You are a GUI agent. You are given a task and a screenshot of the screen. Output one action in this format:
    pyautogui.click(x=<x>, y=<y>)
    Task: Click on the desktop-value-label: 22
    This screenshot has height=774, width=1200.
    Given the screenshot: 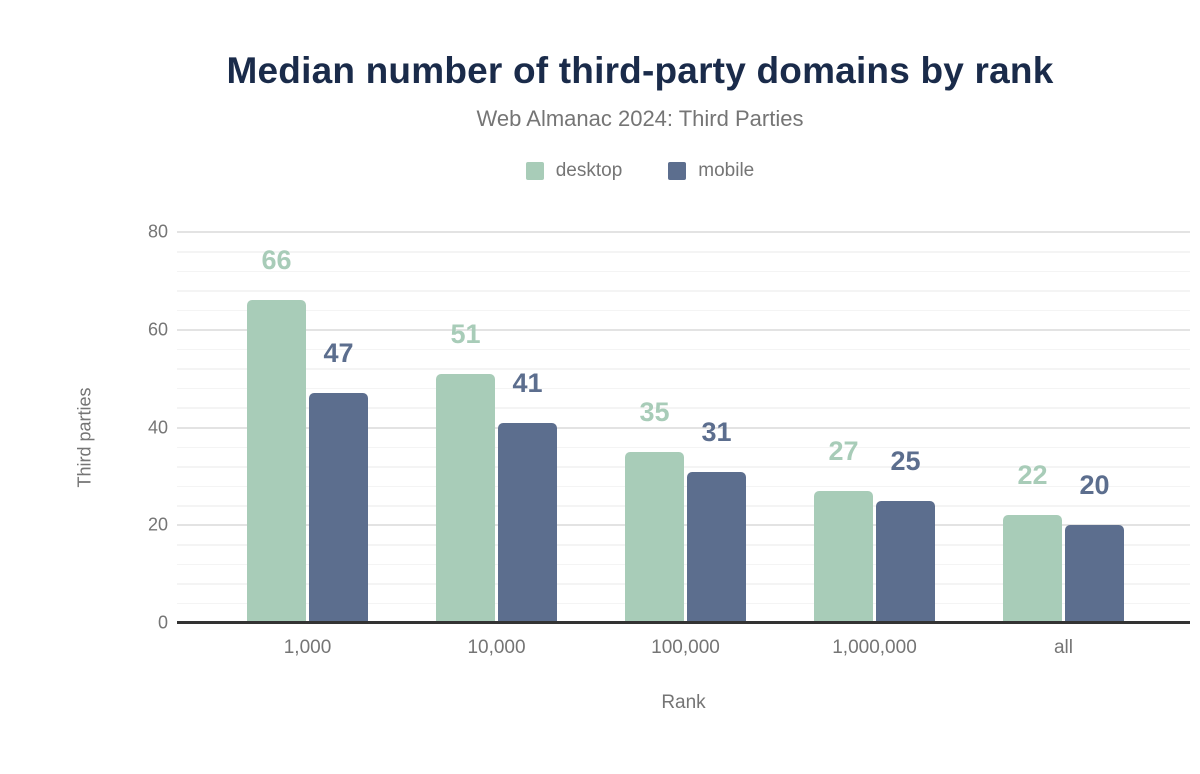 What is the action you would take?
    pyautogui.click(x=1032, y=475)
    